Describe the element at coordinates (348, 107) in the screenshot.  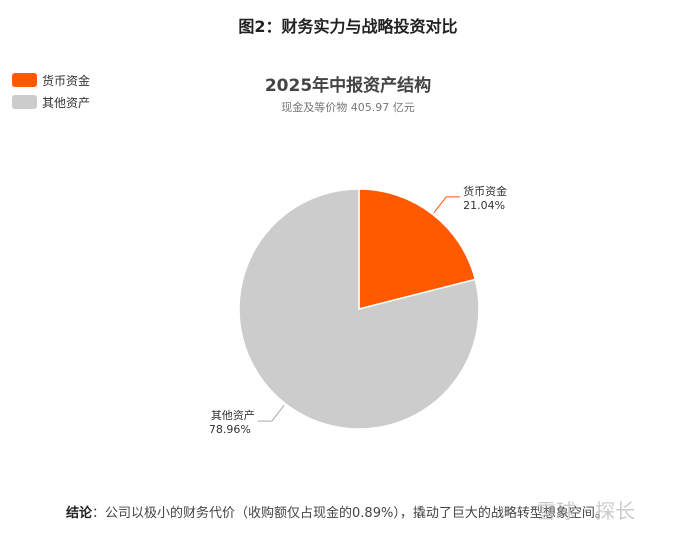
I see `chart-subtitle: 现金及等价物 405.97 亿元` at that location.